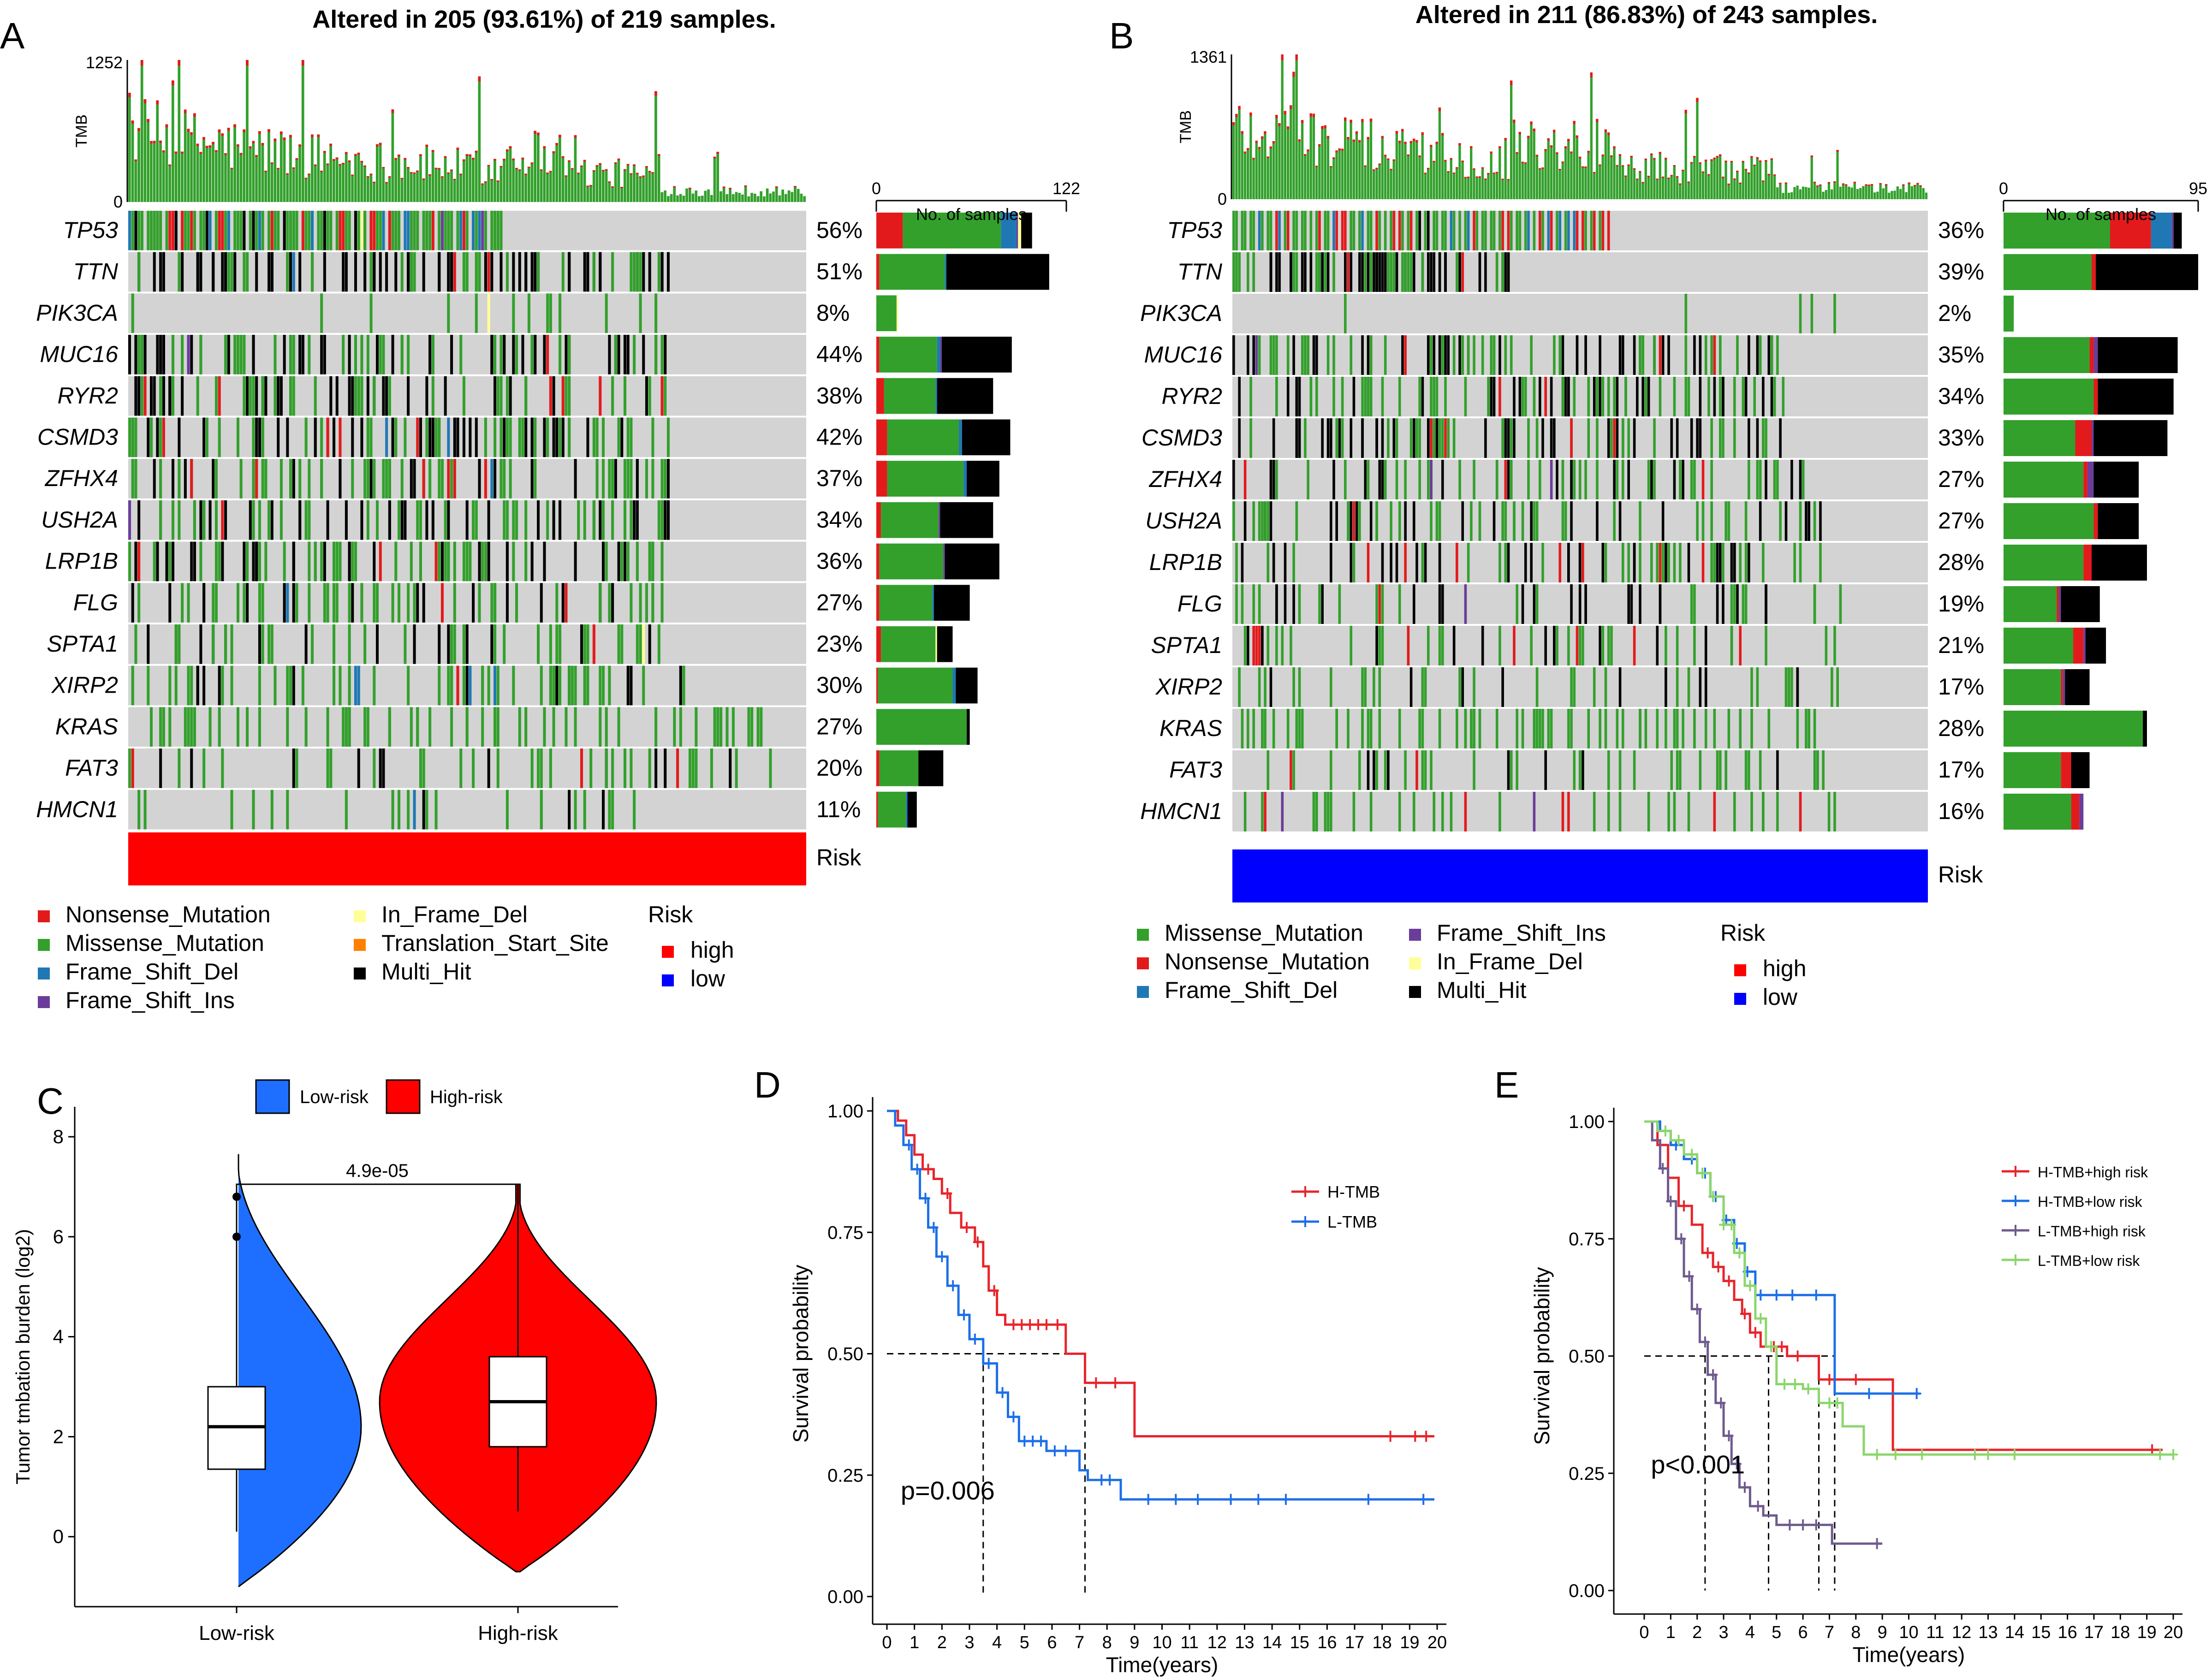 This screenshot has height=1680, width=2212. What do you see at coordinates (334, 1097) in the screenshot?
I see `legend-label: Low-risk` at bounding box center [334, 1097].